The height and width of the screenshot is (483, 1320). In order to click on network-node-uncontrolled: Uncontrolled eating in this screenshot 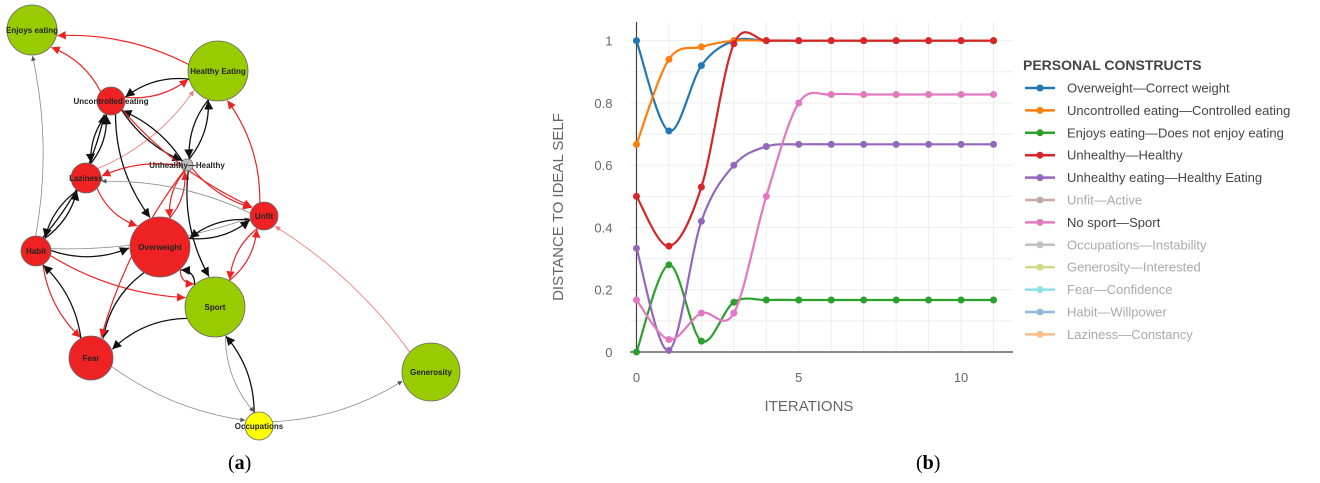, I will do `click(111, 101)`.